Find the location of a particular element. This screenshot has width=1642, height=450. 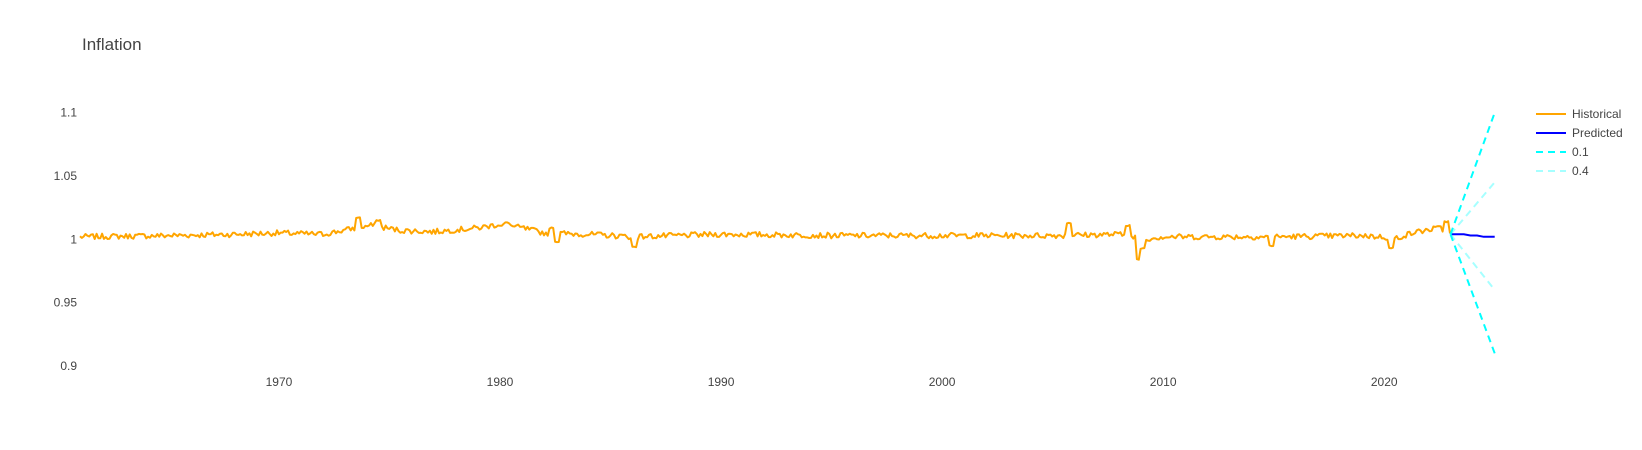

y-tick-label: 0.95 is located at coordinates (66, 303).